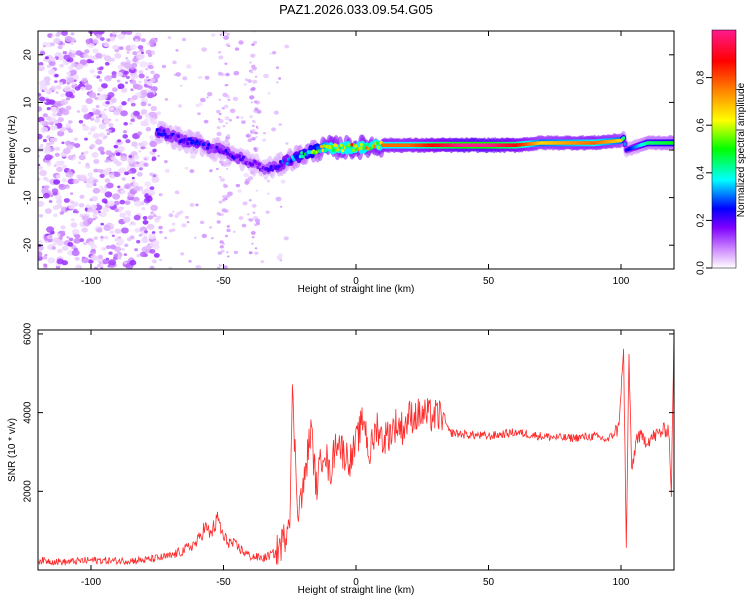  I want to click on x-tick-label: -100, so click(91, 281).